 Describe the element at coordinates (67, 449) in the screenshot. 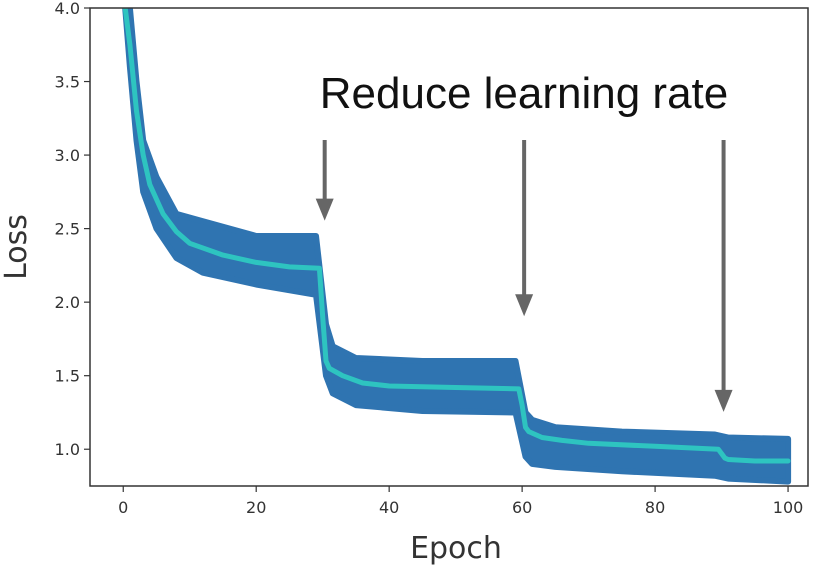

I see `y-tick-label: 1.0` at that location.